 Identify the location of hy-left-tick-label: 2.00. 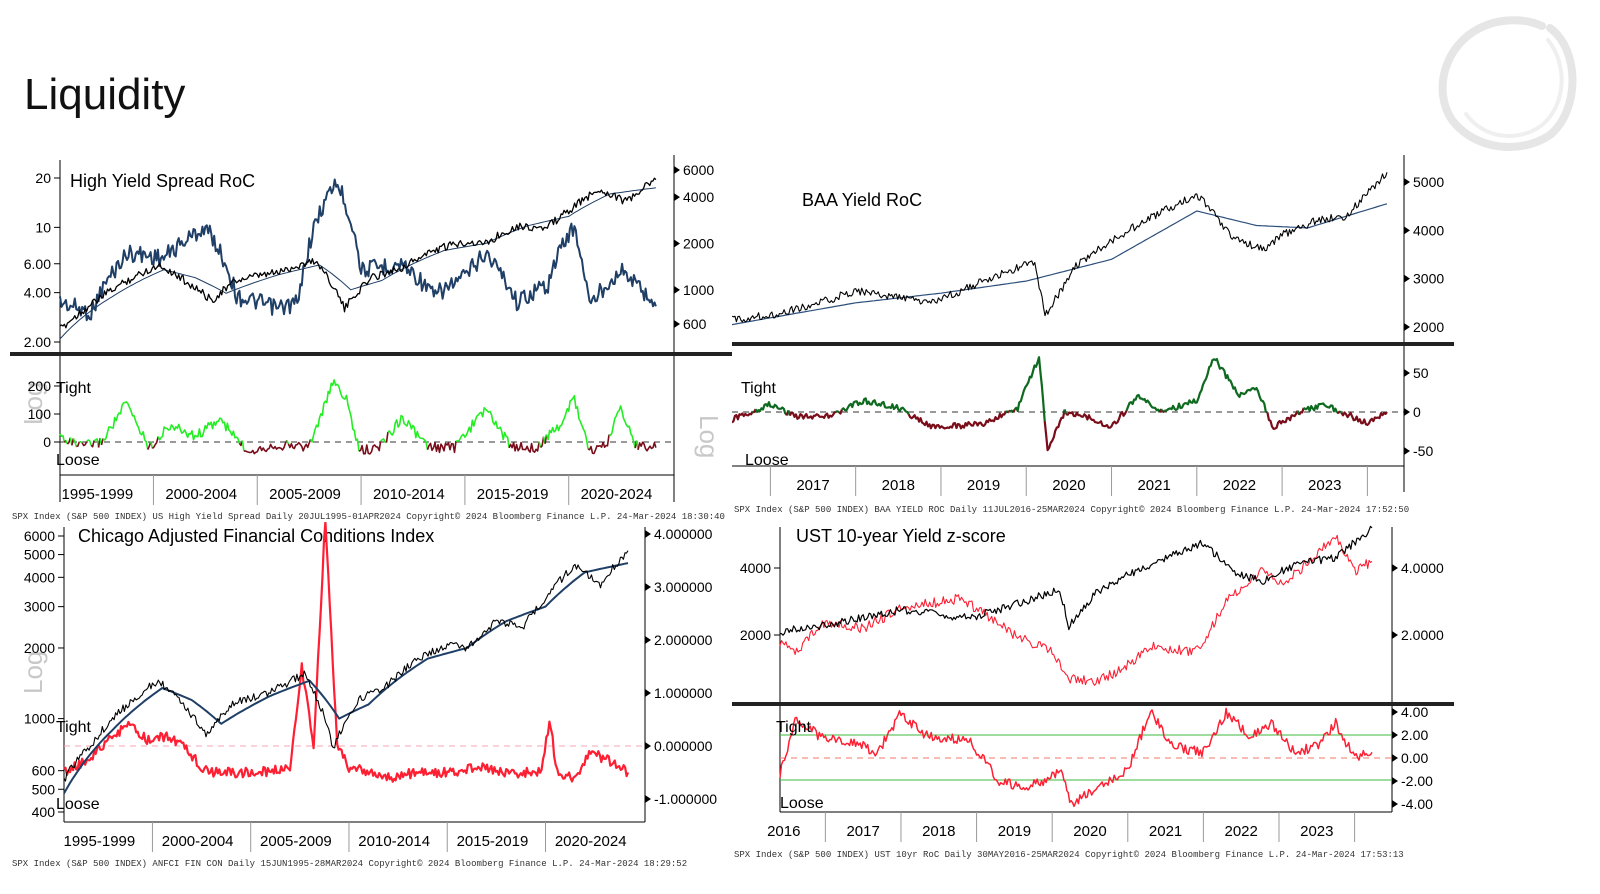
(37, 342).